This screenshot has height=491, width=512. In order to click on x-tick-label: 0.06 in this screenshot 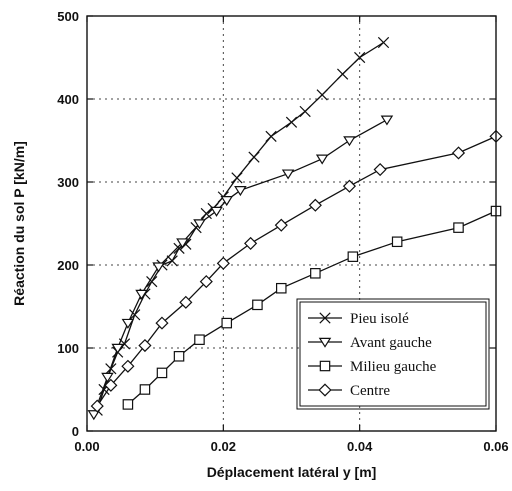, I will do `click(495, 446)`.